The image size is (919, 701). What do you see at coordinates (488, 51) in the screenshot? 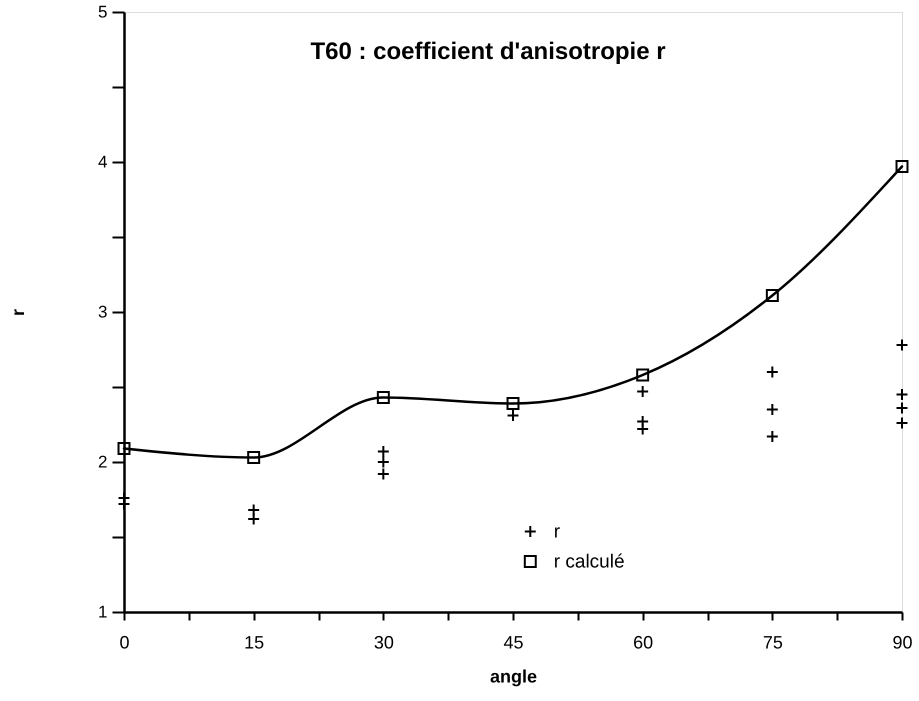
I see `text: T60 : coefficient d'anisotropie r` at bounding box center [488, 51].